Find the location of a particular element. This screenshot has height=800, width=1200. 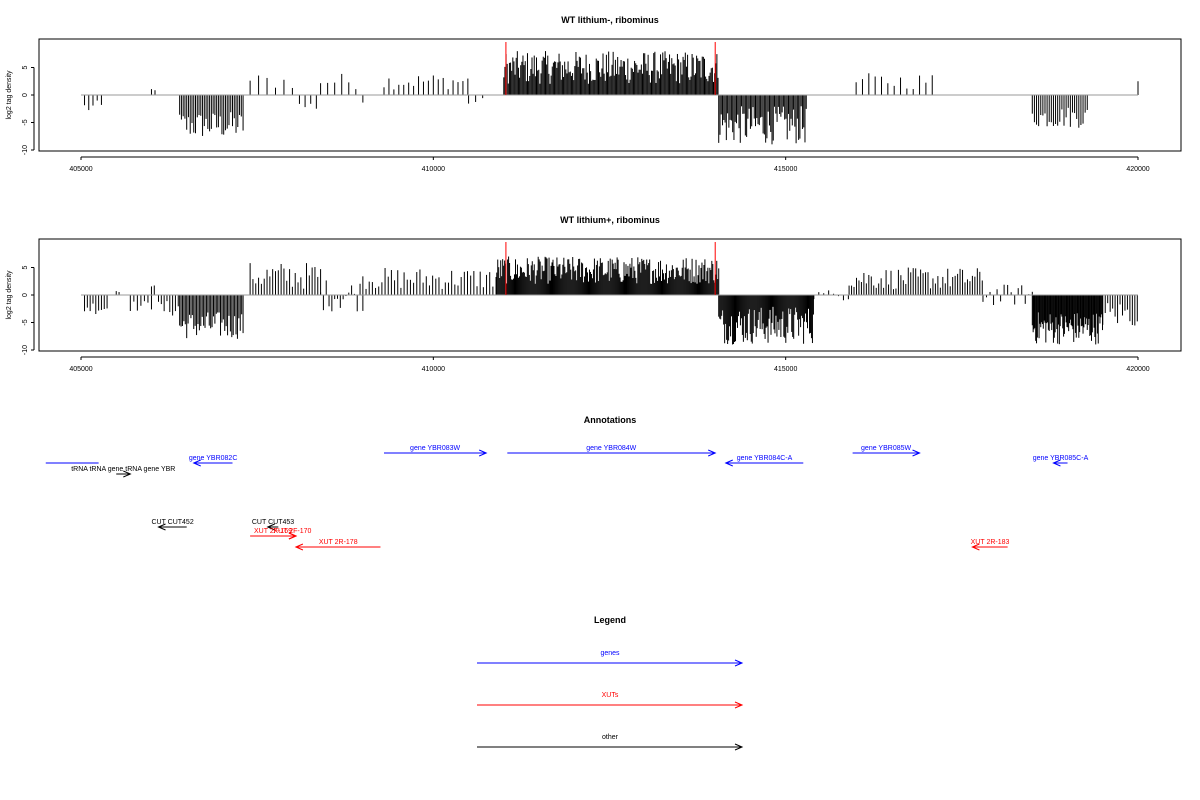

legend-label: XUTs is located at coordinates (610, 695).